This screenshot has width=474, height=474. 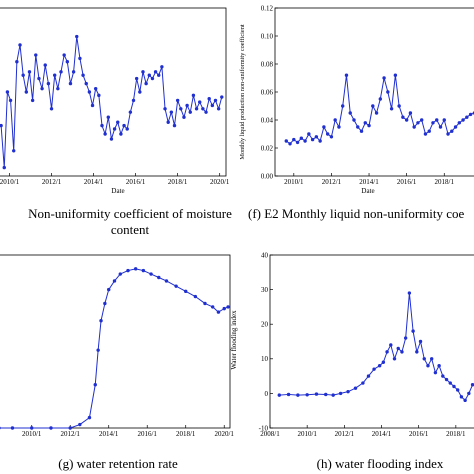 I want to click on panel-h-ylabel: Water flooding index, so click(x=234, y=340).